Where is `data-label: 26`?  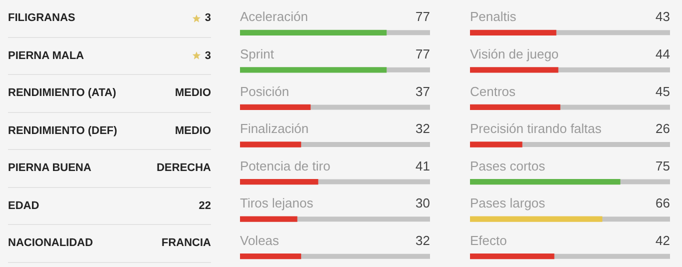 data-label: 26 is located at coordinates (663, 128).